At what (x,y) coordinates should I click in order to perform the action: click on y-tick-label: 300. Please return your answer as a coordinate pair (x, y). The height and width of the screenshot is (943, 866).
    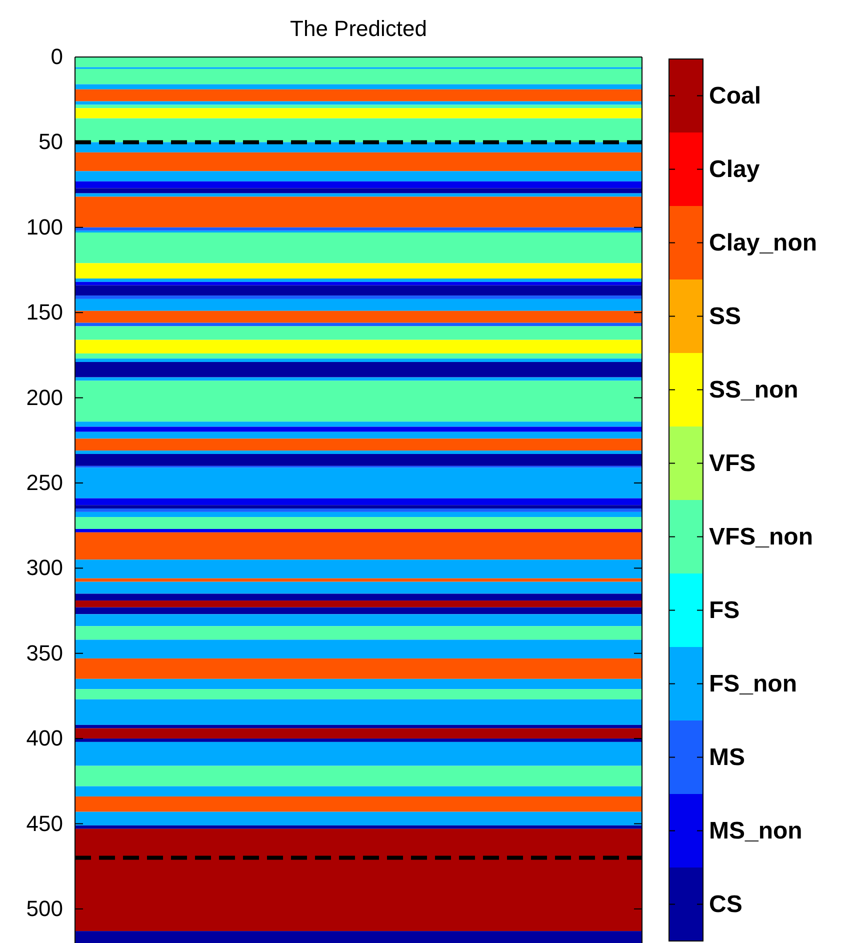
    Looking at the image, I should click on (44, 567).